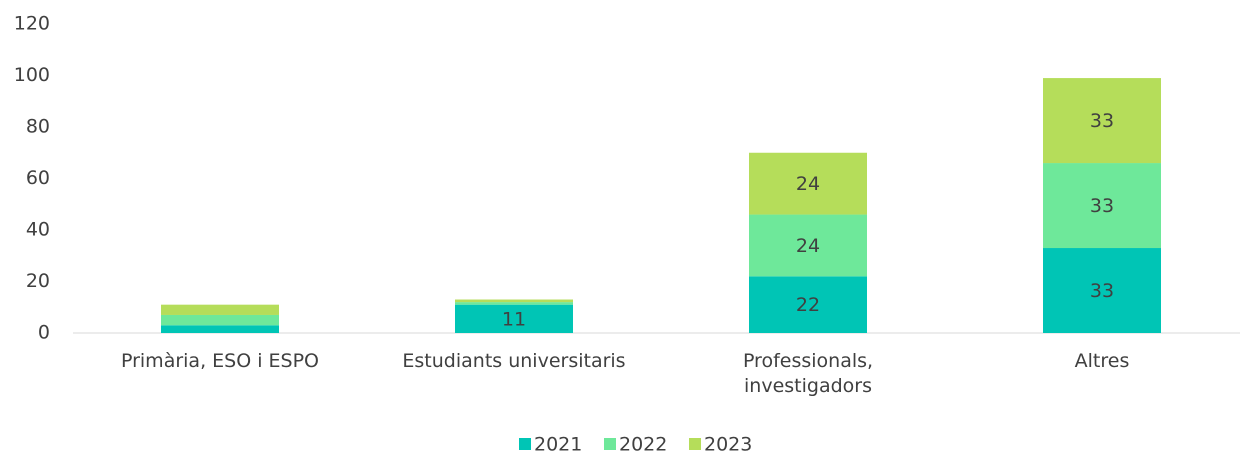 This screenshot has height=455, width=1240. Describe the element at coordinates (38, 281) in the screenshot. I see `y-tick-label: 20` at that location.